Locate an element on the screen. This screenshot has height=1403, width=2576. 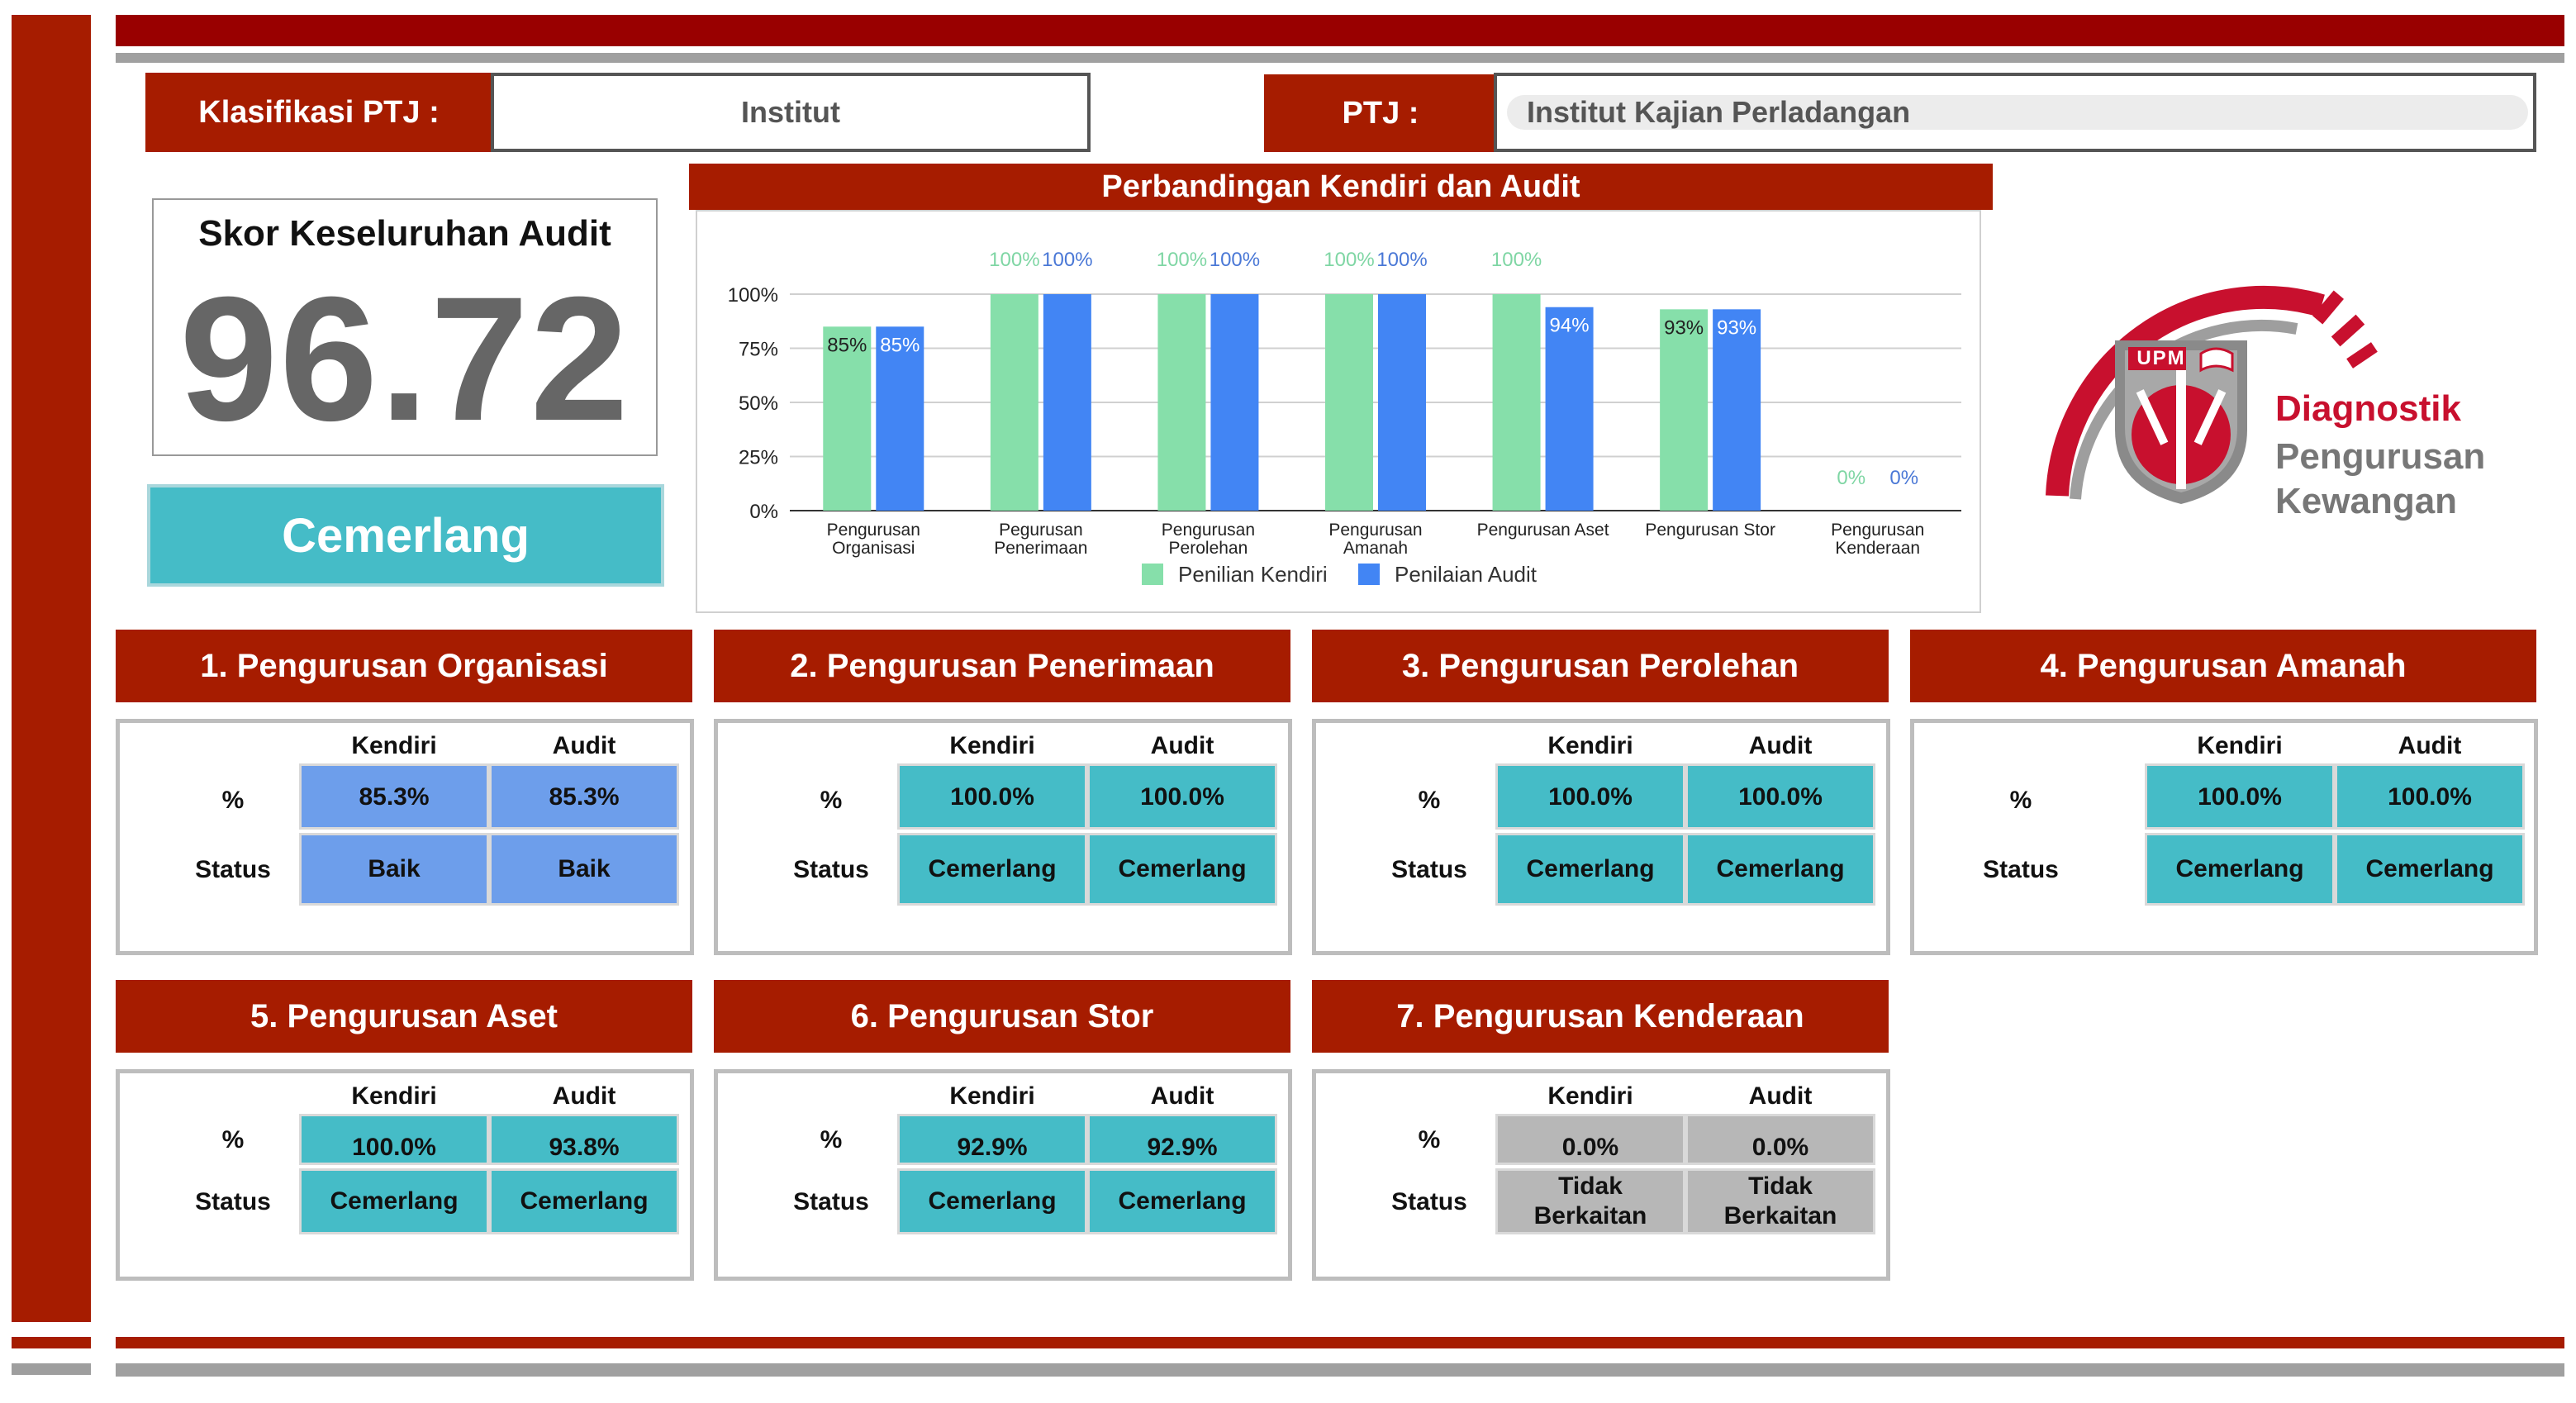
klasifikasi-value: Institut is located at coordinates (790, 112).